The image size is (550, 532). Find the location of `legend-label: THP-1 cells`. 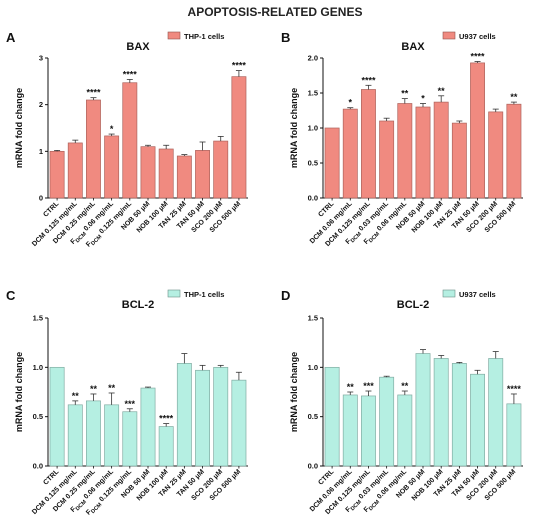

legend-label: THP-1 cells is located at coordinates (204, 294).